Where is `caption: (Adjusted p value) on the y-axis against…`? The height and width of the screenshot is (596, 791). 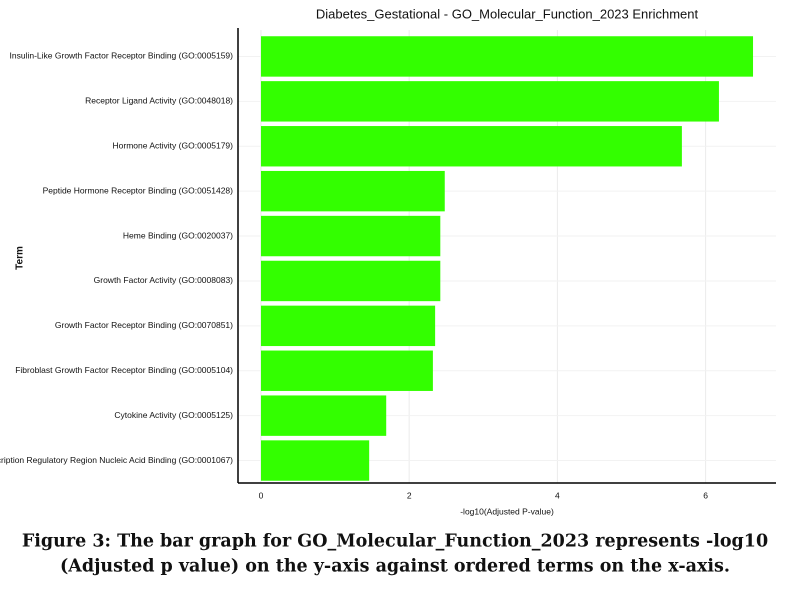
caption: (Adjusted p value) on the y-axis against… is located at coordinates (395, 567).